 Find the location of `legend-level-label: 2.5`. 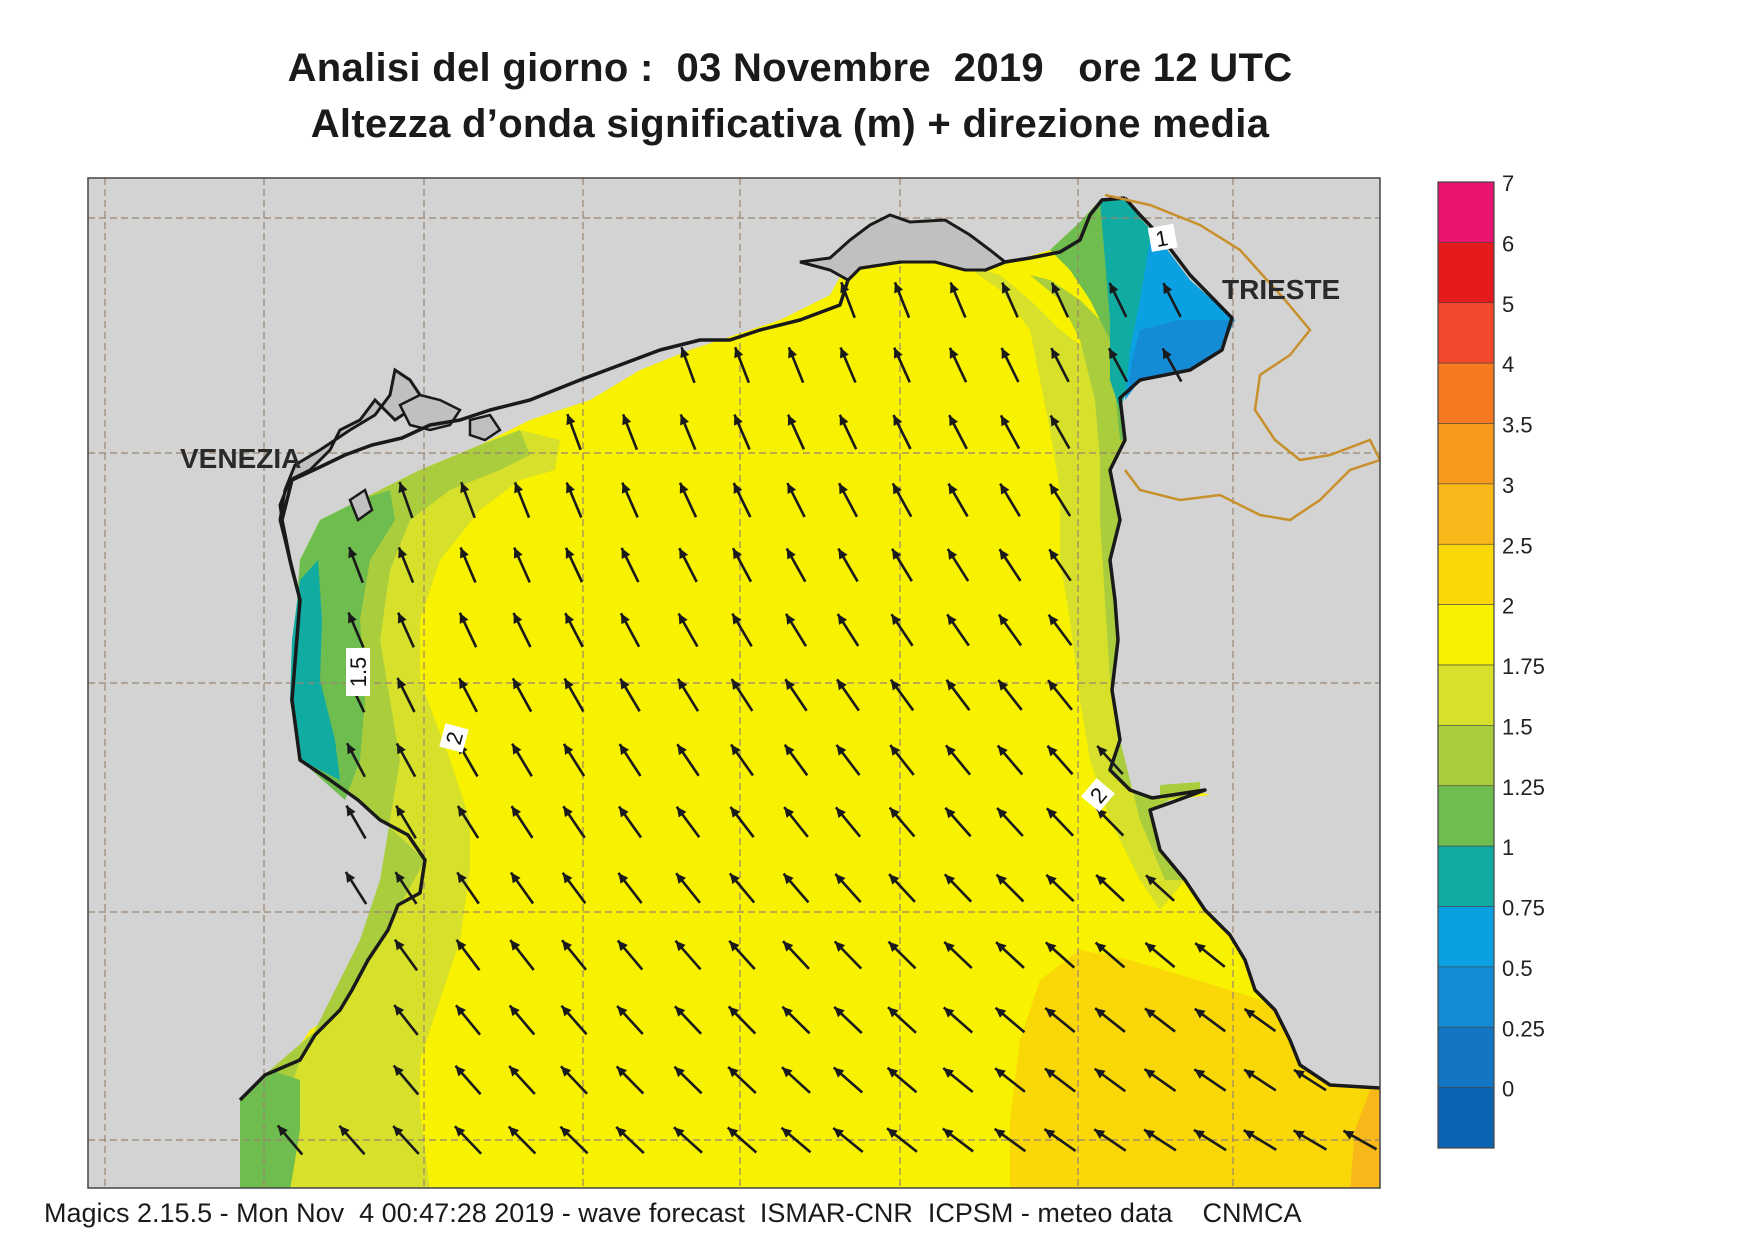

legend-level-label: 2.5 is located at coordinates (1517, 545).